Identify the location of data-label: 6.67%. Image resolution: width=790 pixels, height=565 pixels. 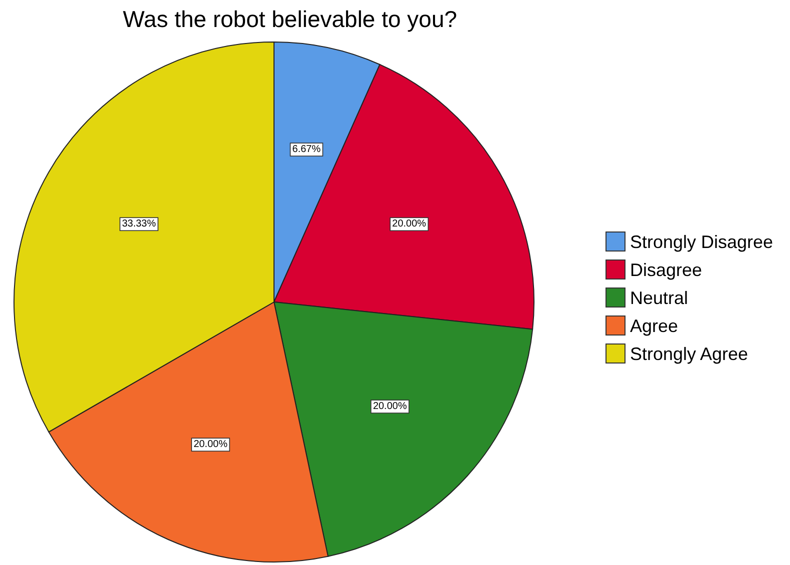
(306, 150).